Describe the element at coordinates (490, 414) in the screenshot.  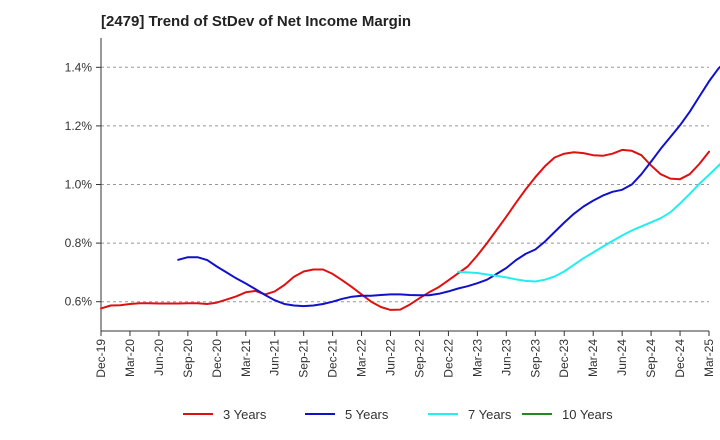
I see `legend-label: 7 Years` at that location.